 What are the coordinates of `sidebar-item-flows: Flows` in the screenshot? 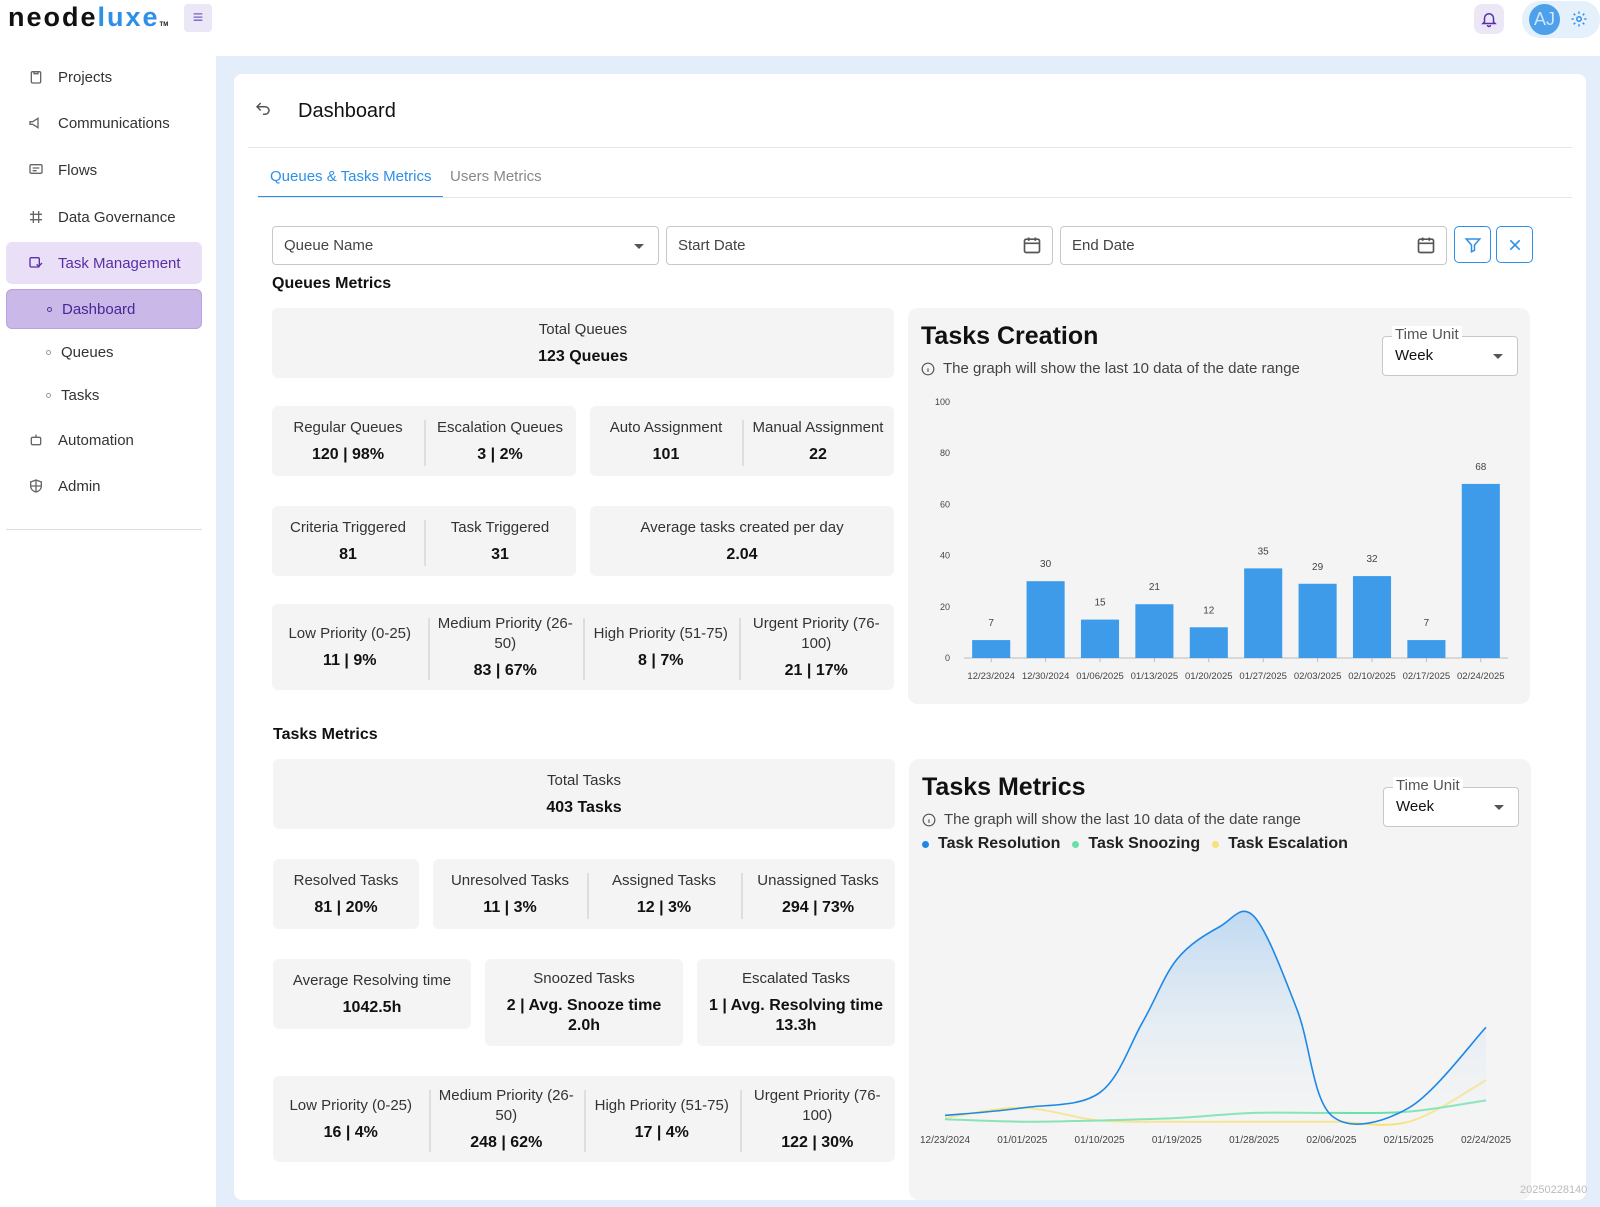 It's located at (104, 170).